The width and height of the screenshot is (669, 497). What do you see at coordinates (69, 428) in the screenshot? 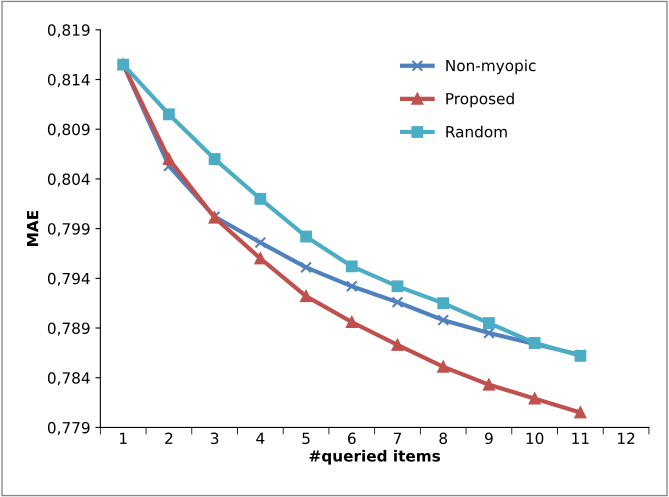
I see `y-tick-label: 0,779` at bounding box center [69, 428].